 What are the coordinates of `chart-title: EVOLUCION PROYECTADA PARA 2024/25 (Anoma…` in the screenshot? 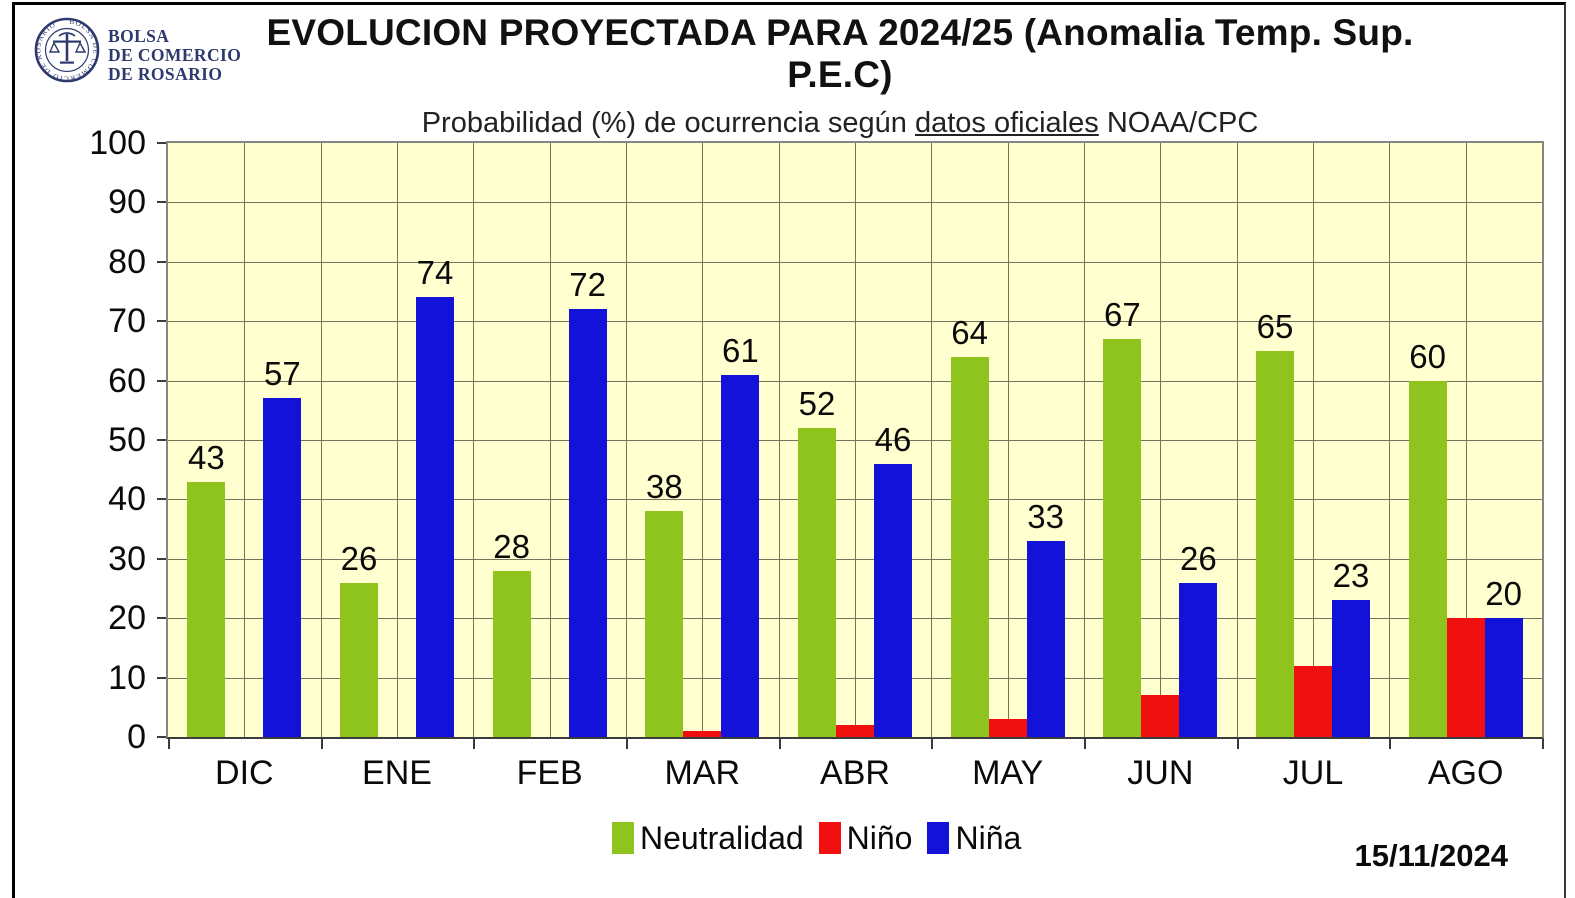 It's located at (840, 53).